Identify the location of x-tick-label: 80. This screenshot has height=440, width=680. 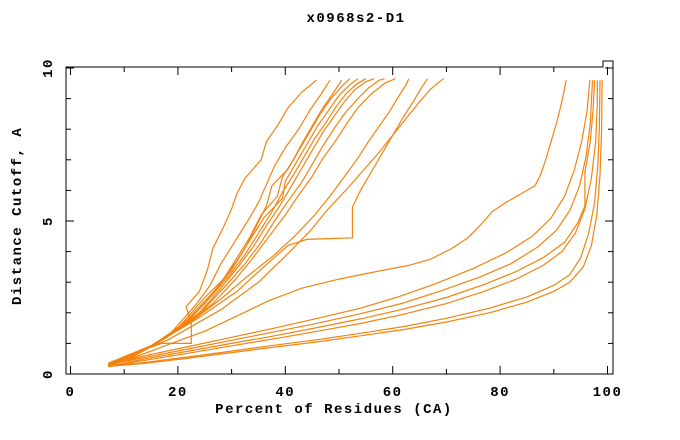
(500, 393).